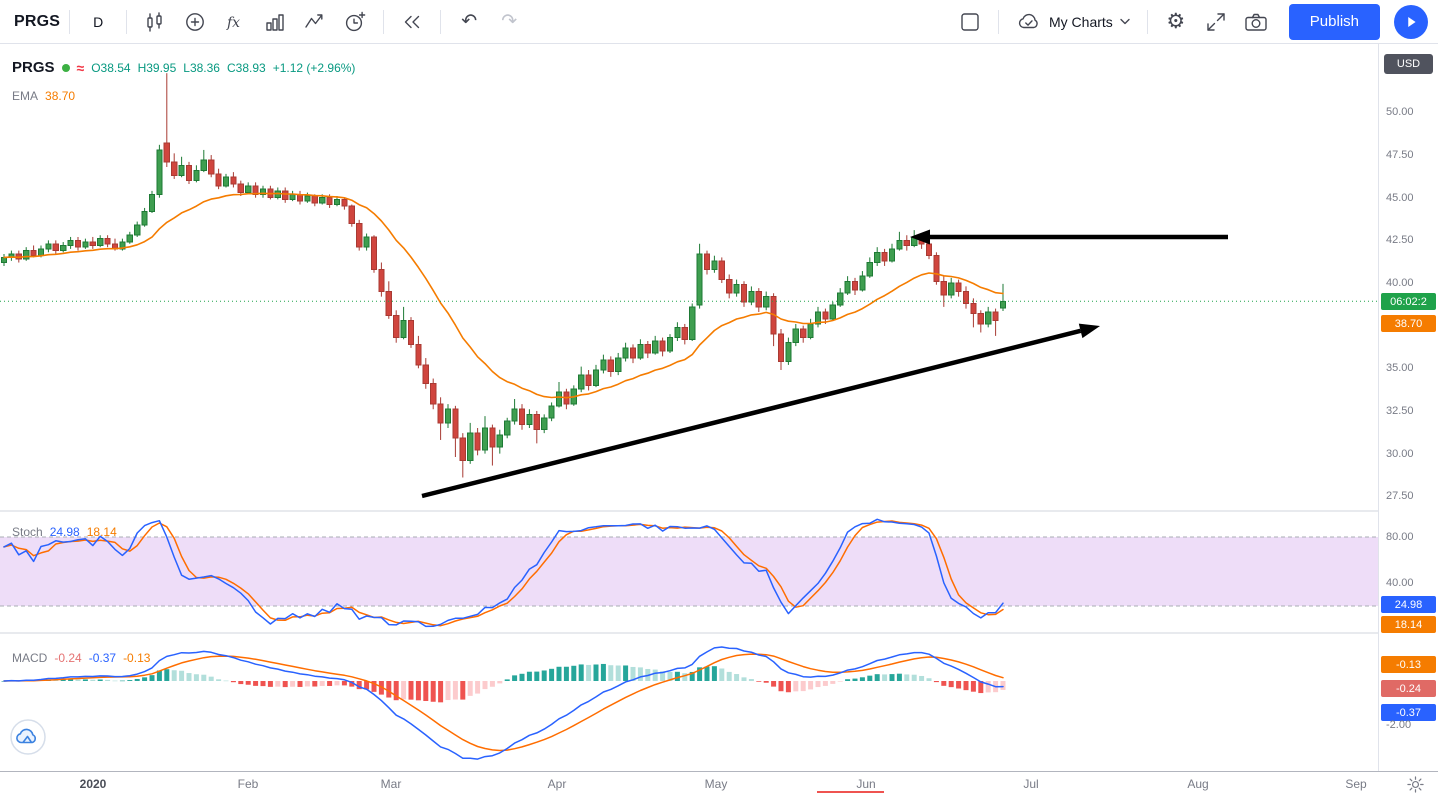 The height and width of the screenshot is (795, 1438). What do you see at coordinates (98, 22) in the screenshot?
I see `interval-button: D` at bounding box center [98, 22].